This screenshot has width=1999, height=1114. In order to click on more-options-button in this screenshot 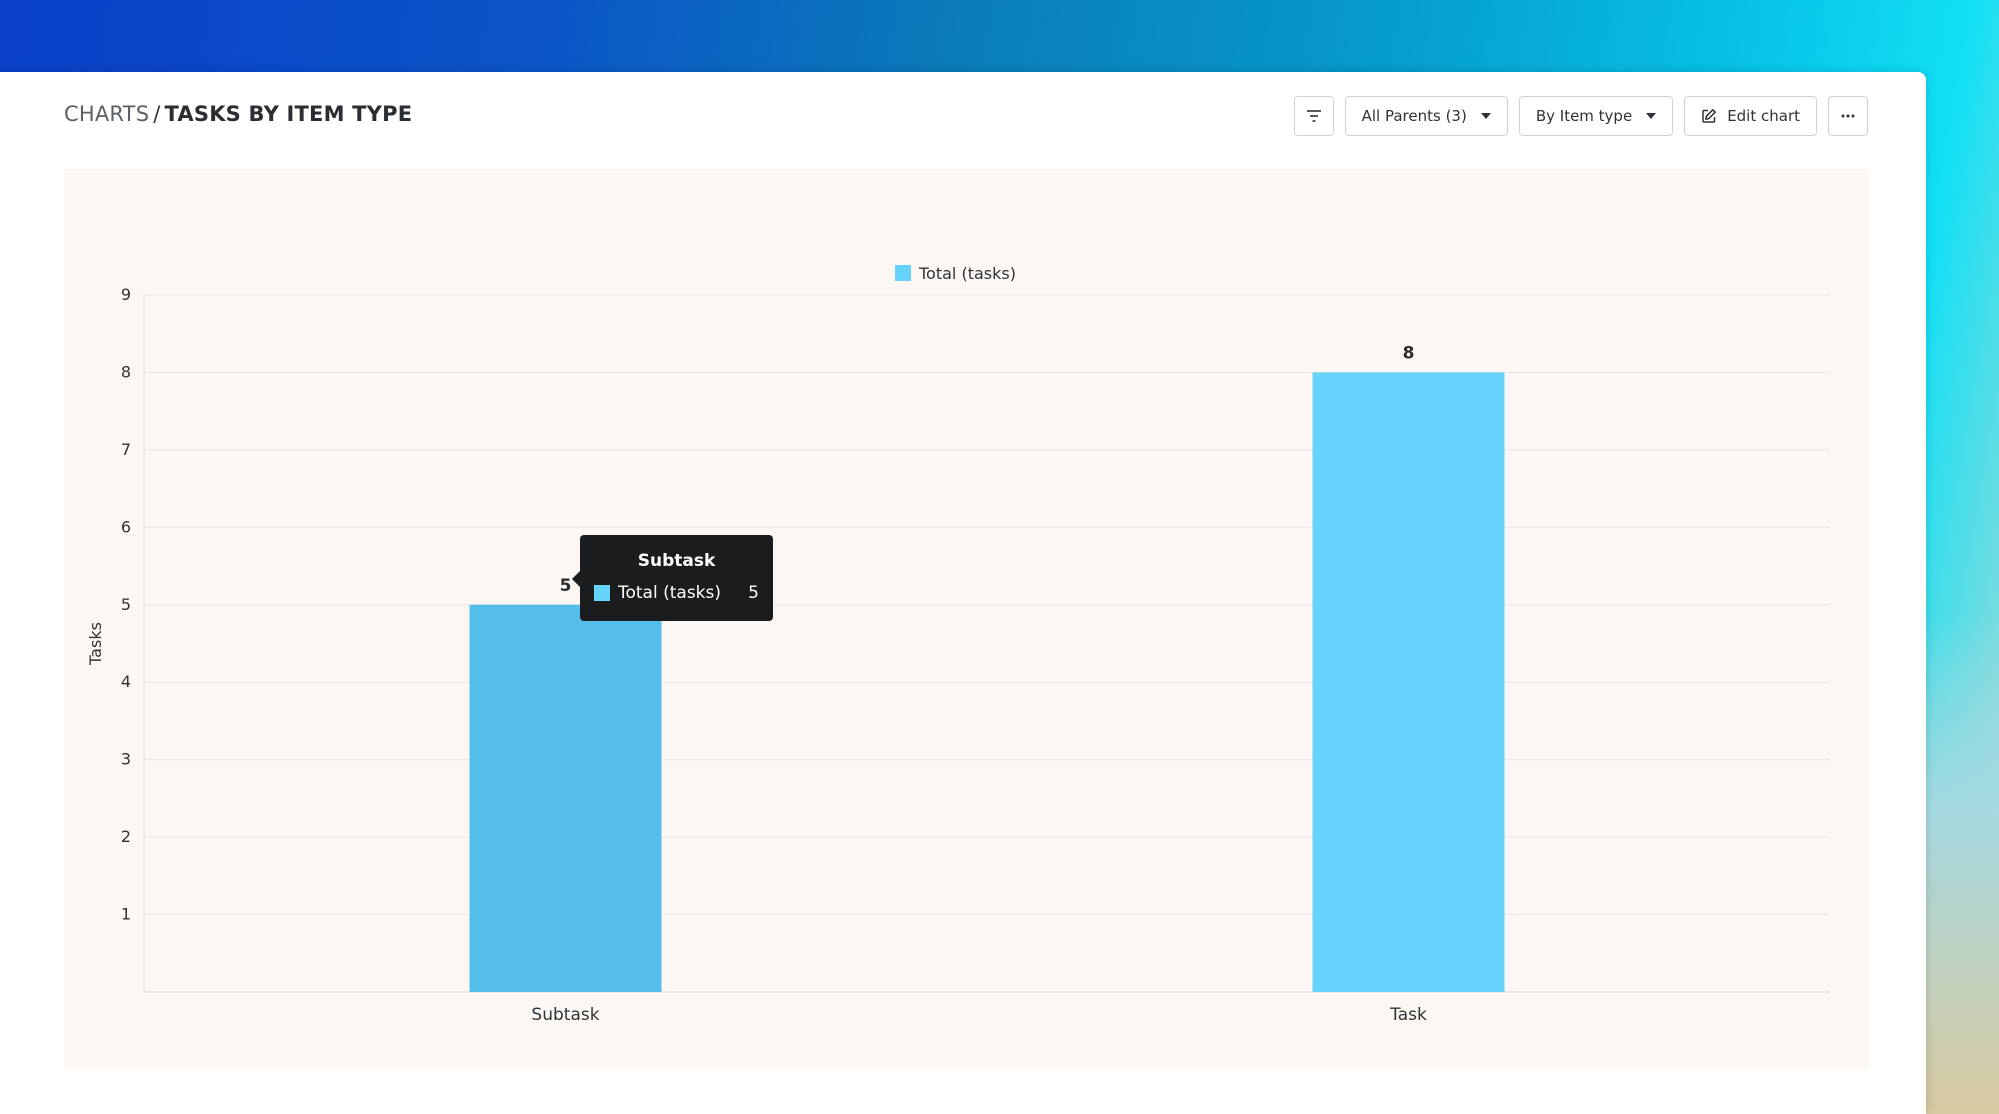, I will do `click(1848, 116)`.